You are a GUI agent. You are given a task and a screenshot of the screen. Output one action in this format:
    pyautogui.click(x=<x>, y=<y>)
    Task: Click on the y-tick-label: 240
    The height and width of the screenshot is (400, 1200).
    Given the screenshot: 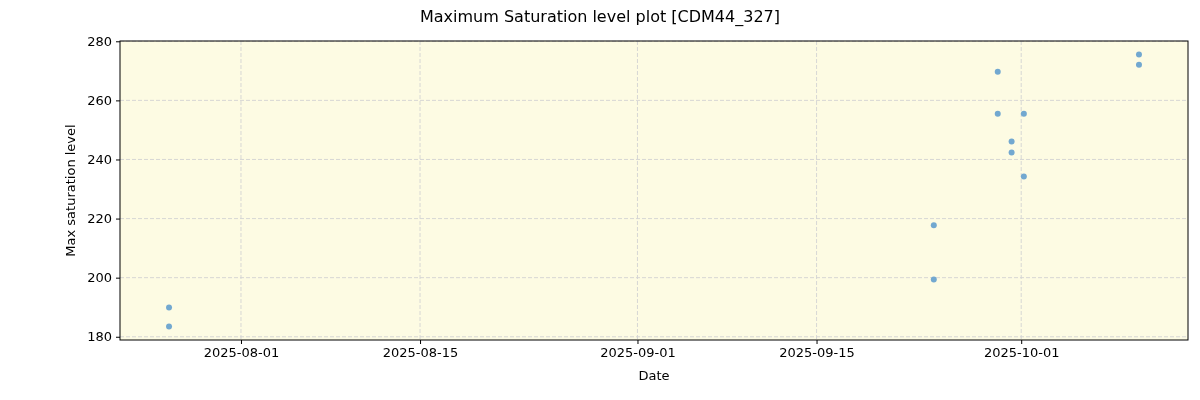 What is the action you would take?
    pyautogui.click(x=99, y=160)
    